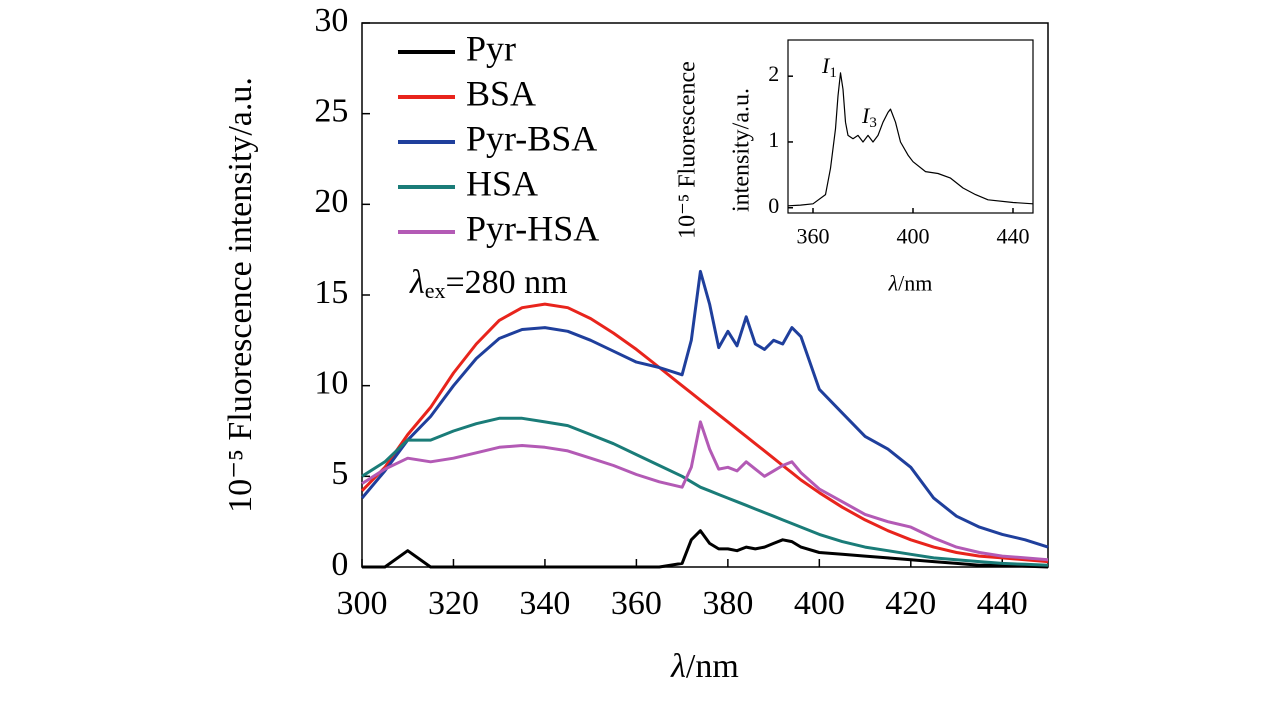 The image size is (1276, 709). Describe the element at coordinates (331, 110) in the screenshot. I see `y-tick-label: 25` at that location.